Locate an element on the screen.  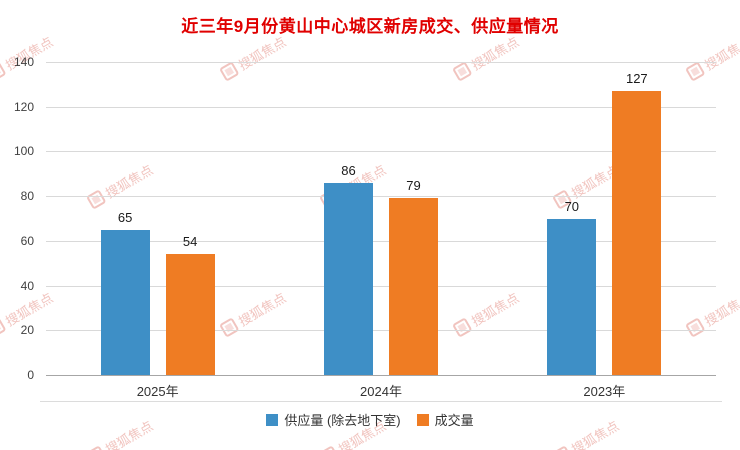
x-axis-labels: 2025年 2024年 2023年 is located at coordinates (381, 390).